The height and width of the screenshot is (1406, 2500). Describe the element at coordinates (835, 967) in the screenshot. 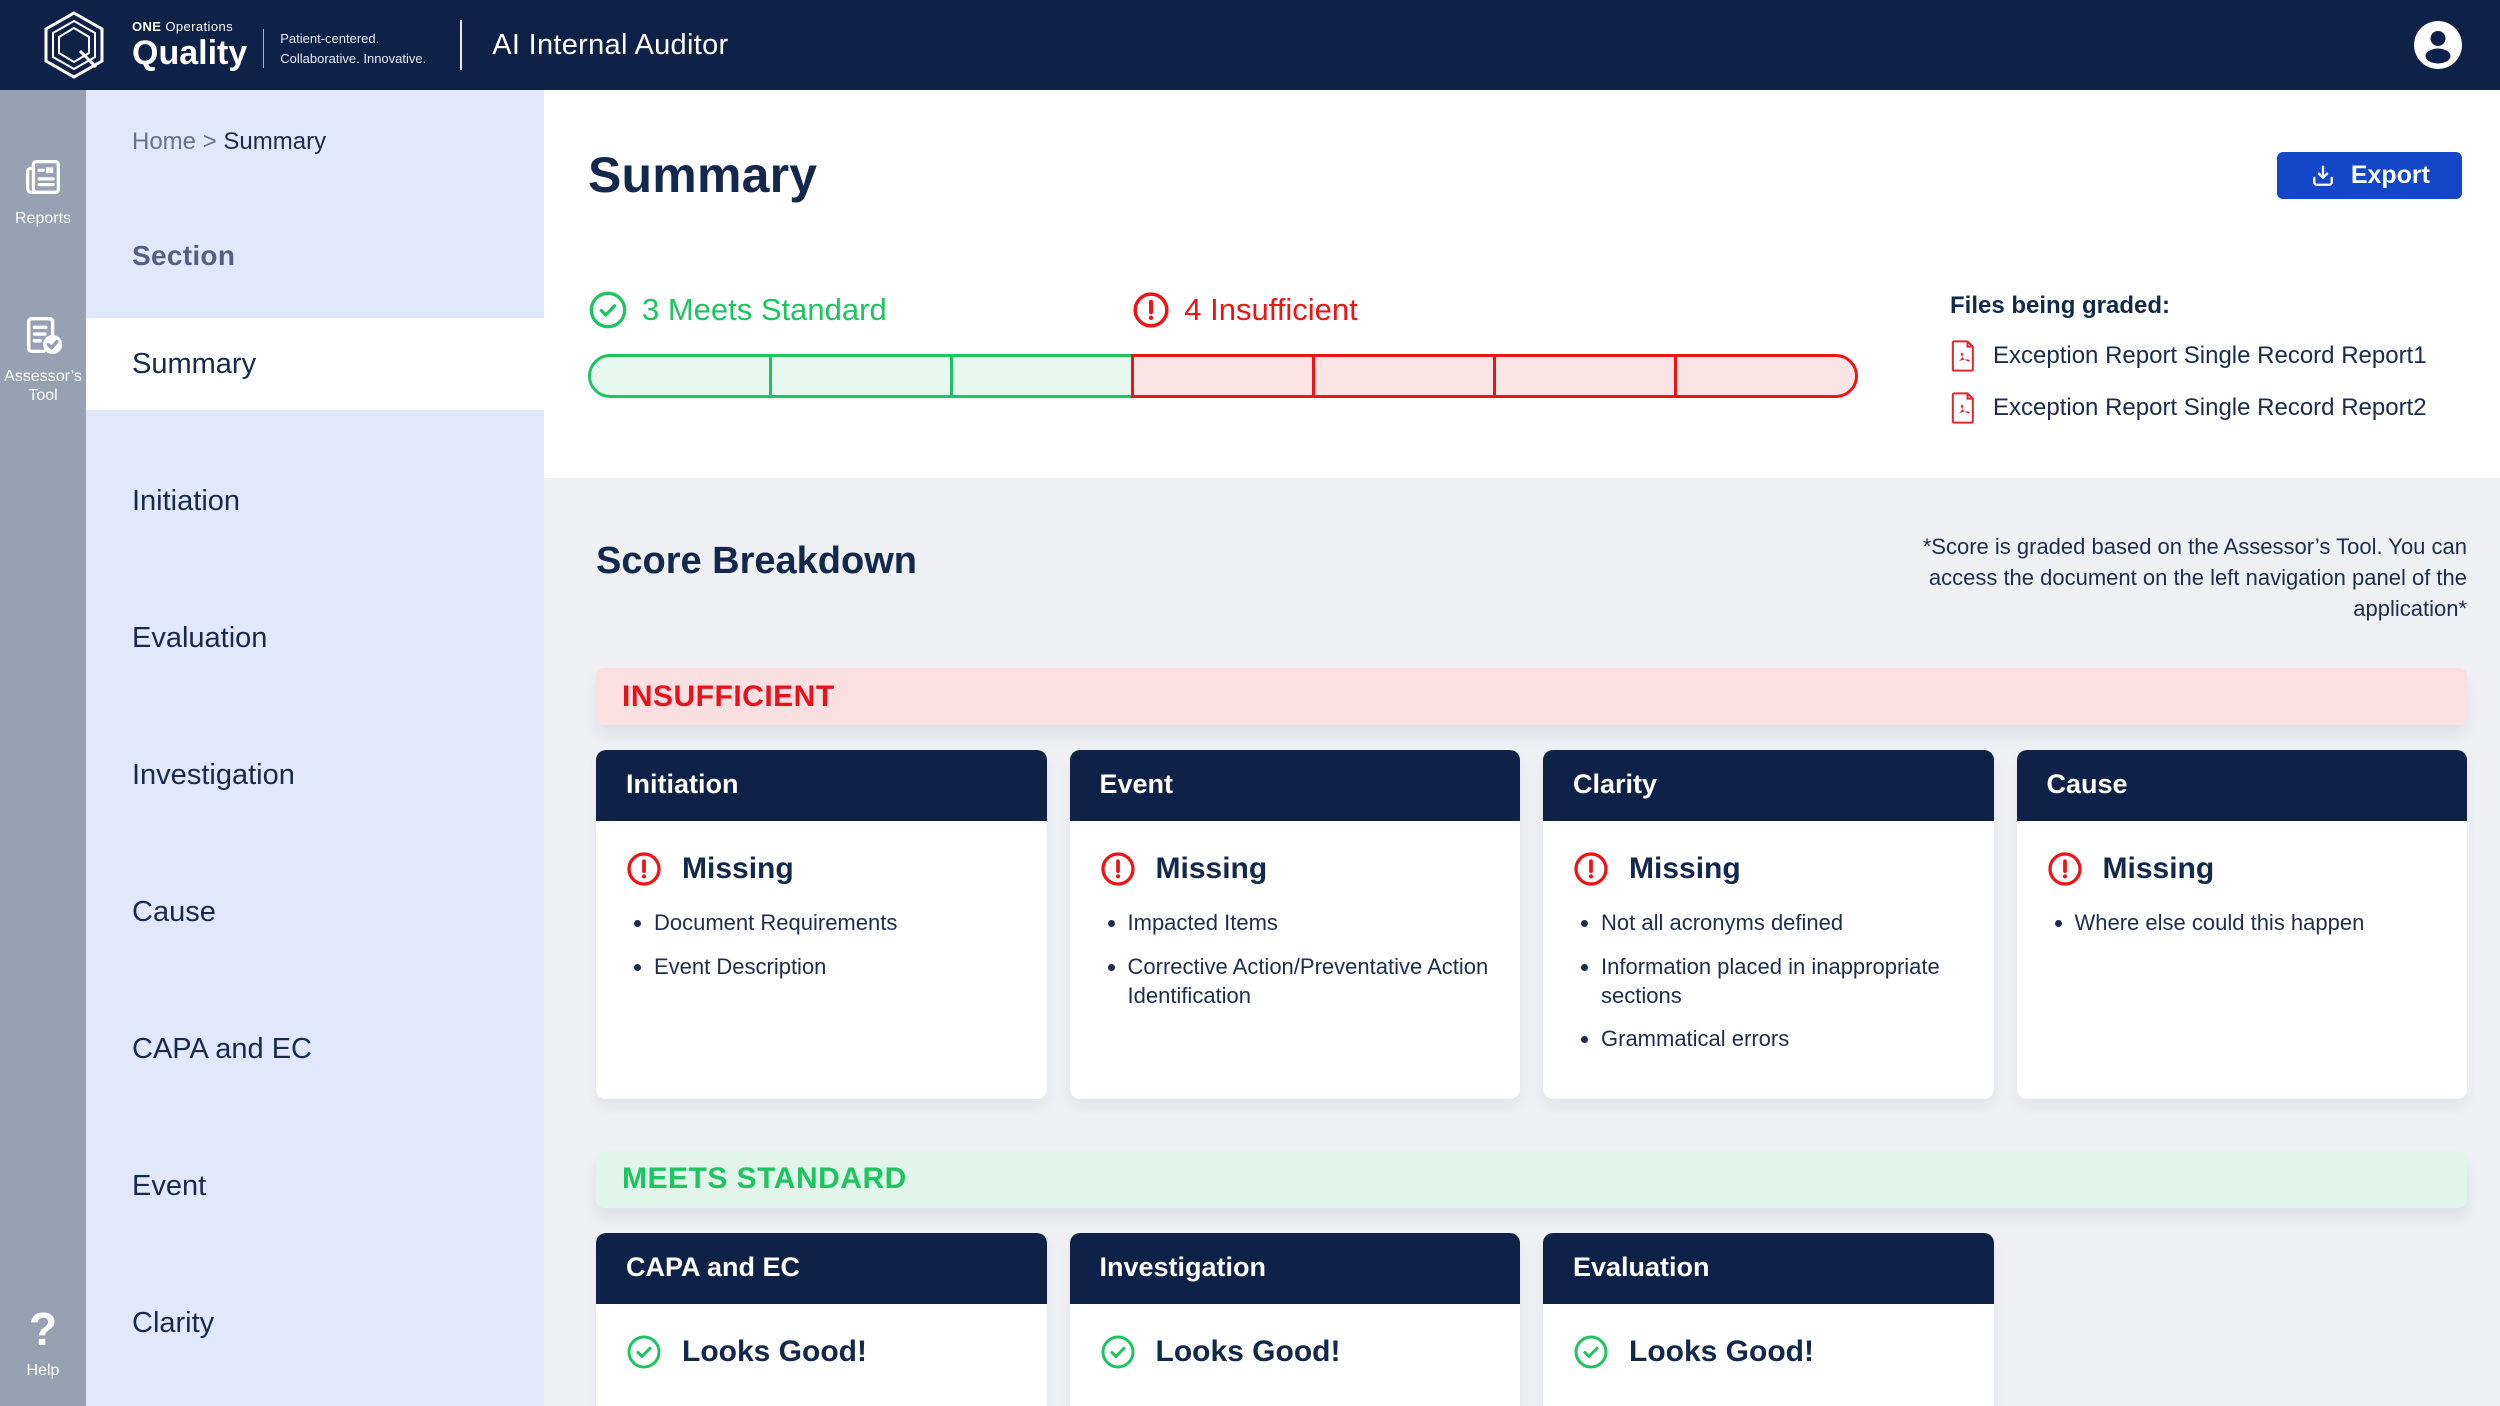

I see `missing-item: Event Description` at that location.